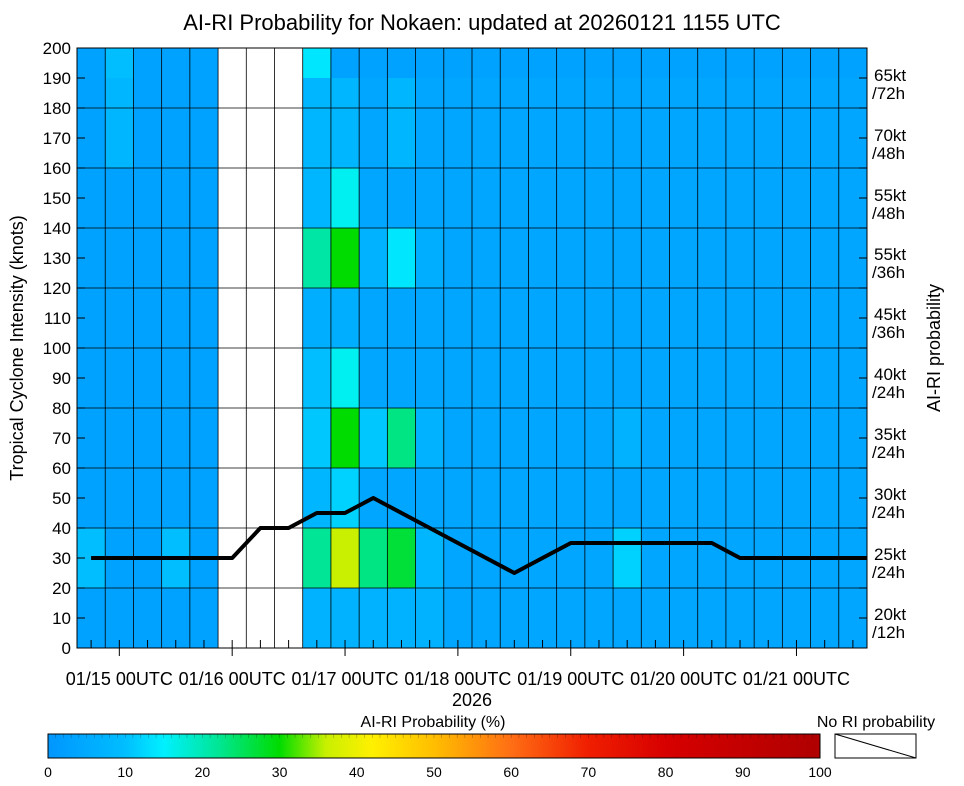  What do you see at coordinates (203, 772) in the screenshot?
I see `colorbar-tick-label: 20` at bounding box center [203, 772].